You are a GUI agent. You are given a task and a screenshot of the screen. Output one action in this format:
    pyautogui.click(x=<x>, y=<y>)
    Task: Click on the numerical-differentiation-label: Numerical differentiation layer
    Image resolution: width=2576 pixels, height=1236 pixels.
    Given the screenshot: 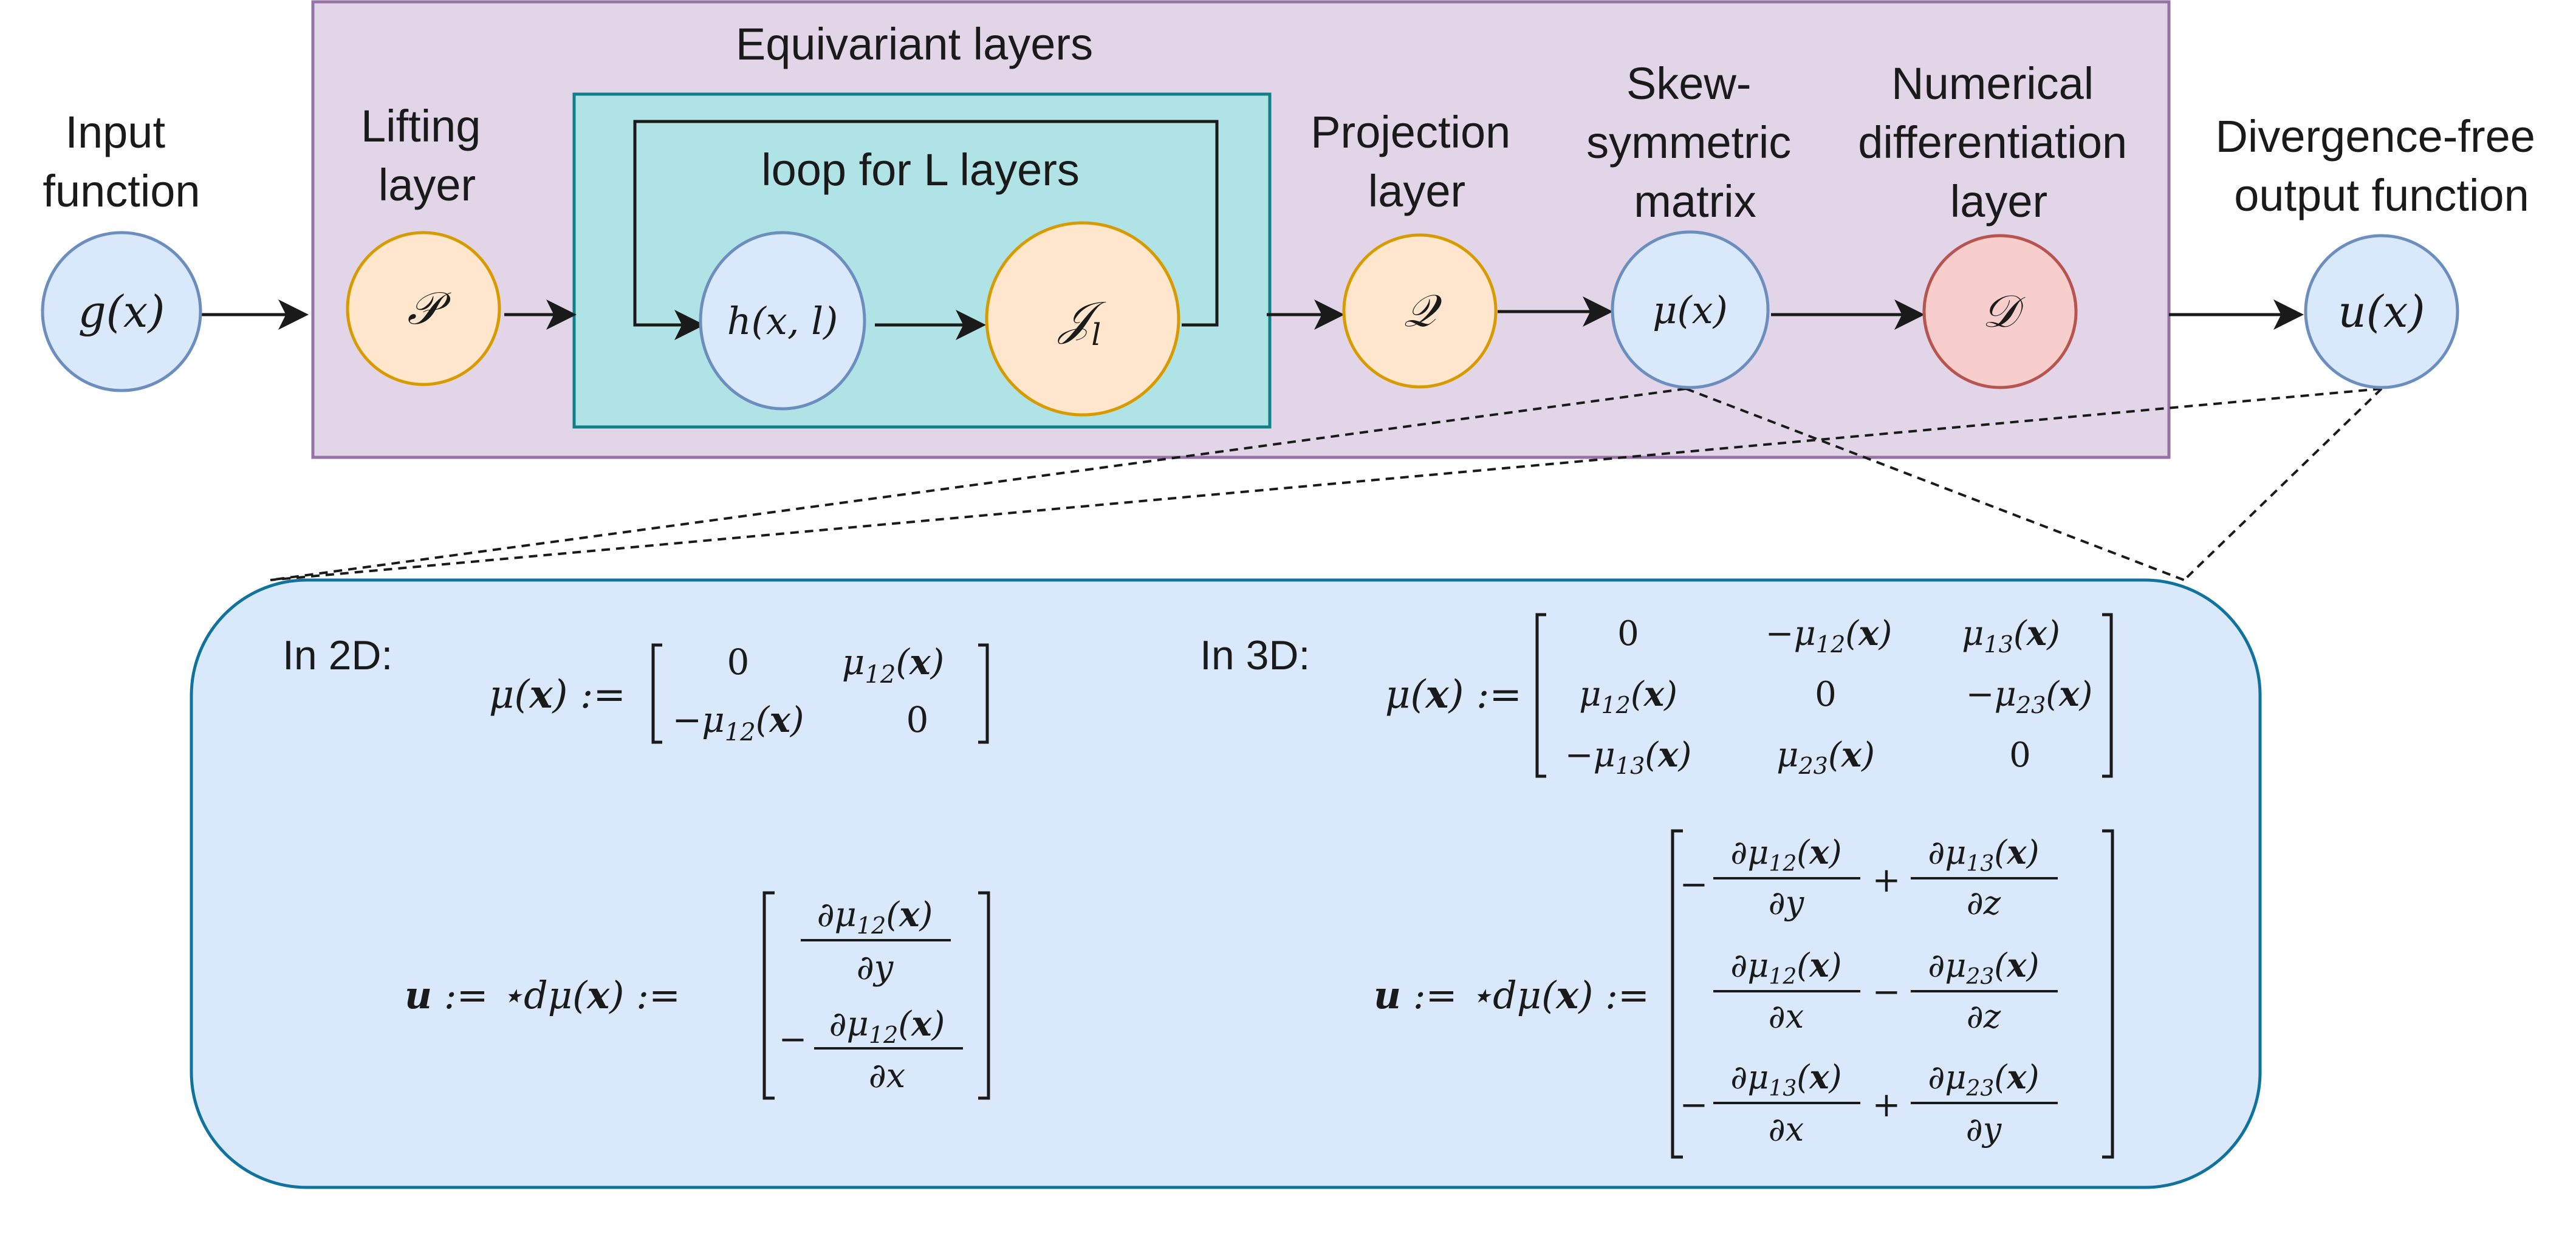 What is the action you would take?
    pyautogui.click(x=1999, y=142)
    